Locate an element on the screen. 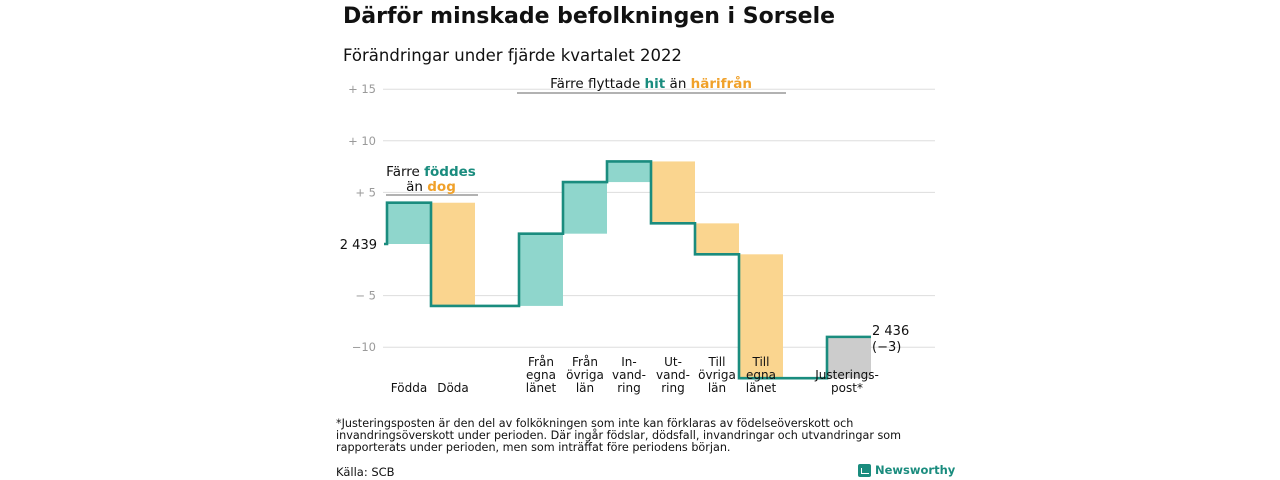 This screenshot has width=1280, height=480. category-label: post* is located at coordinates (847, 388).